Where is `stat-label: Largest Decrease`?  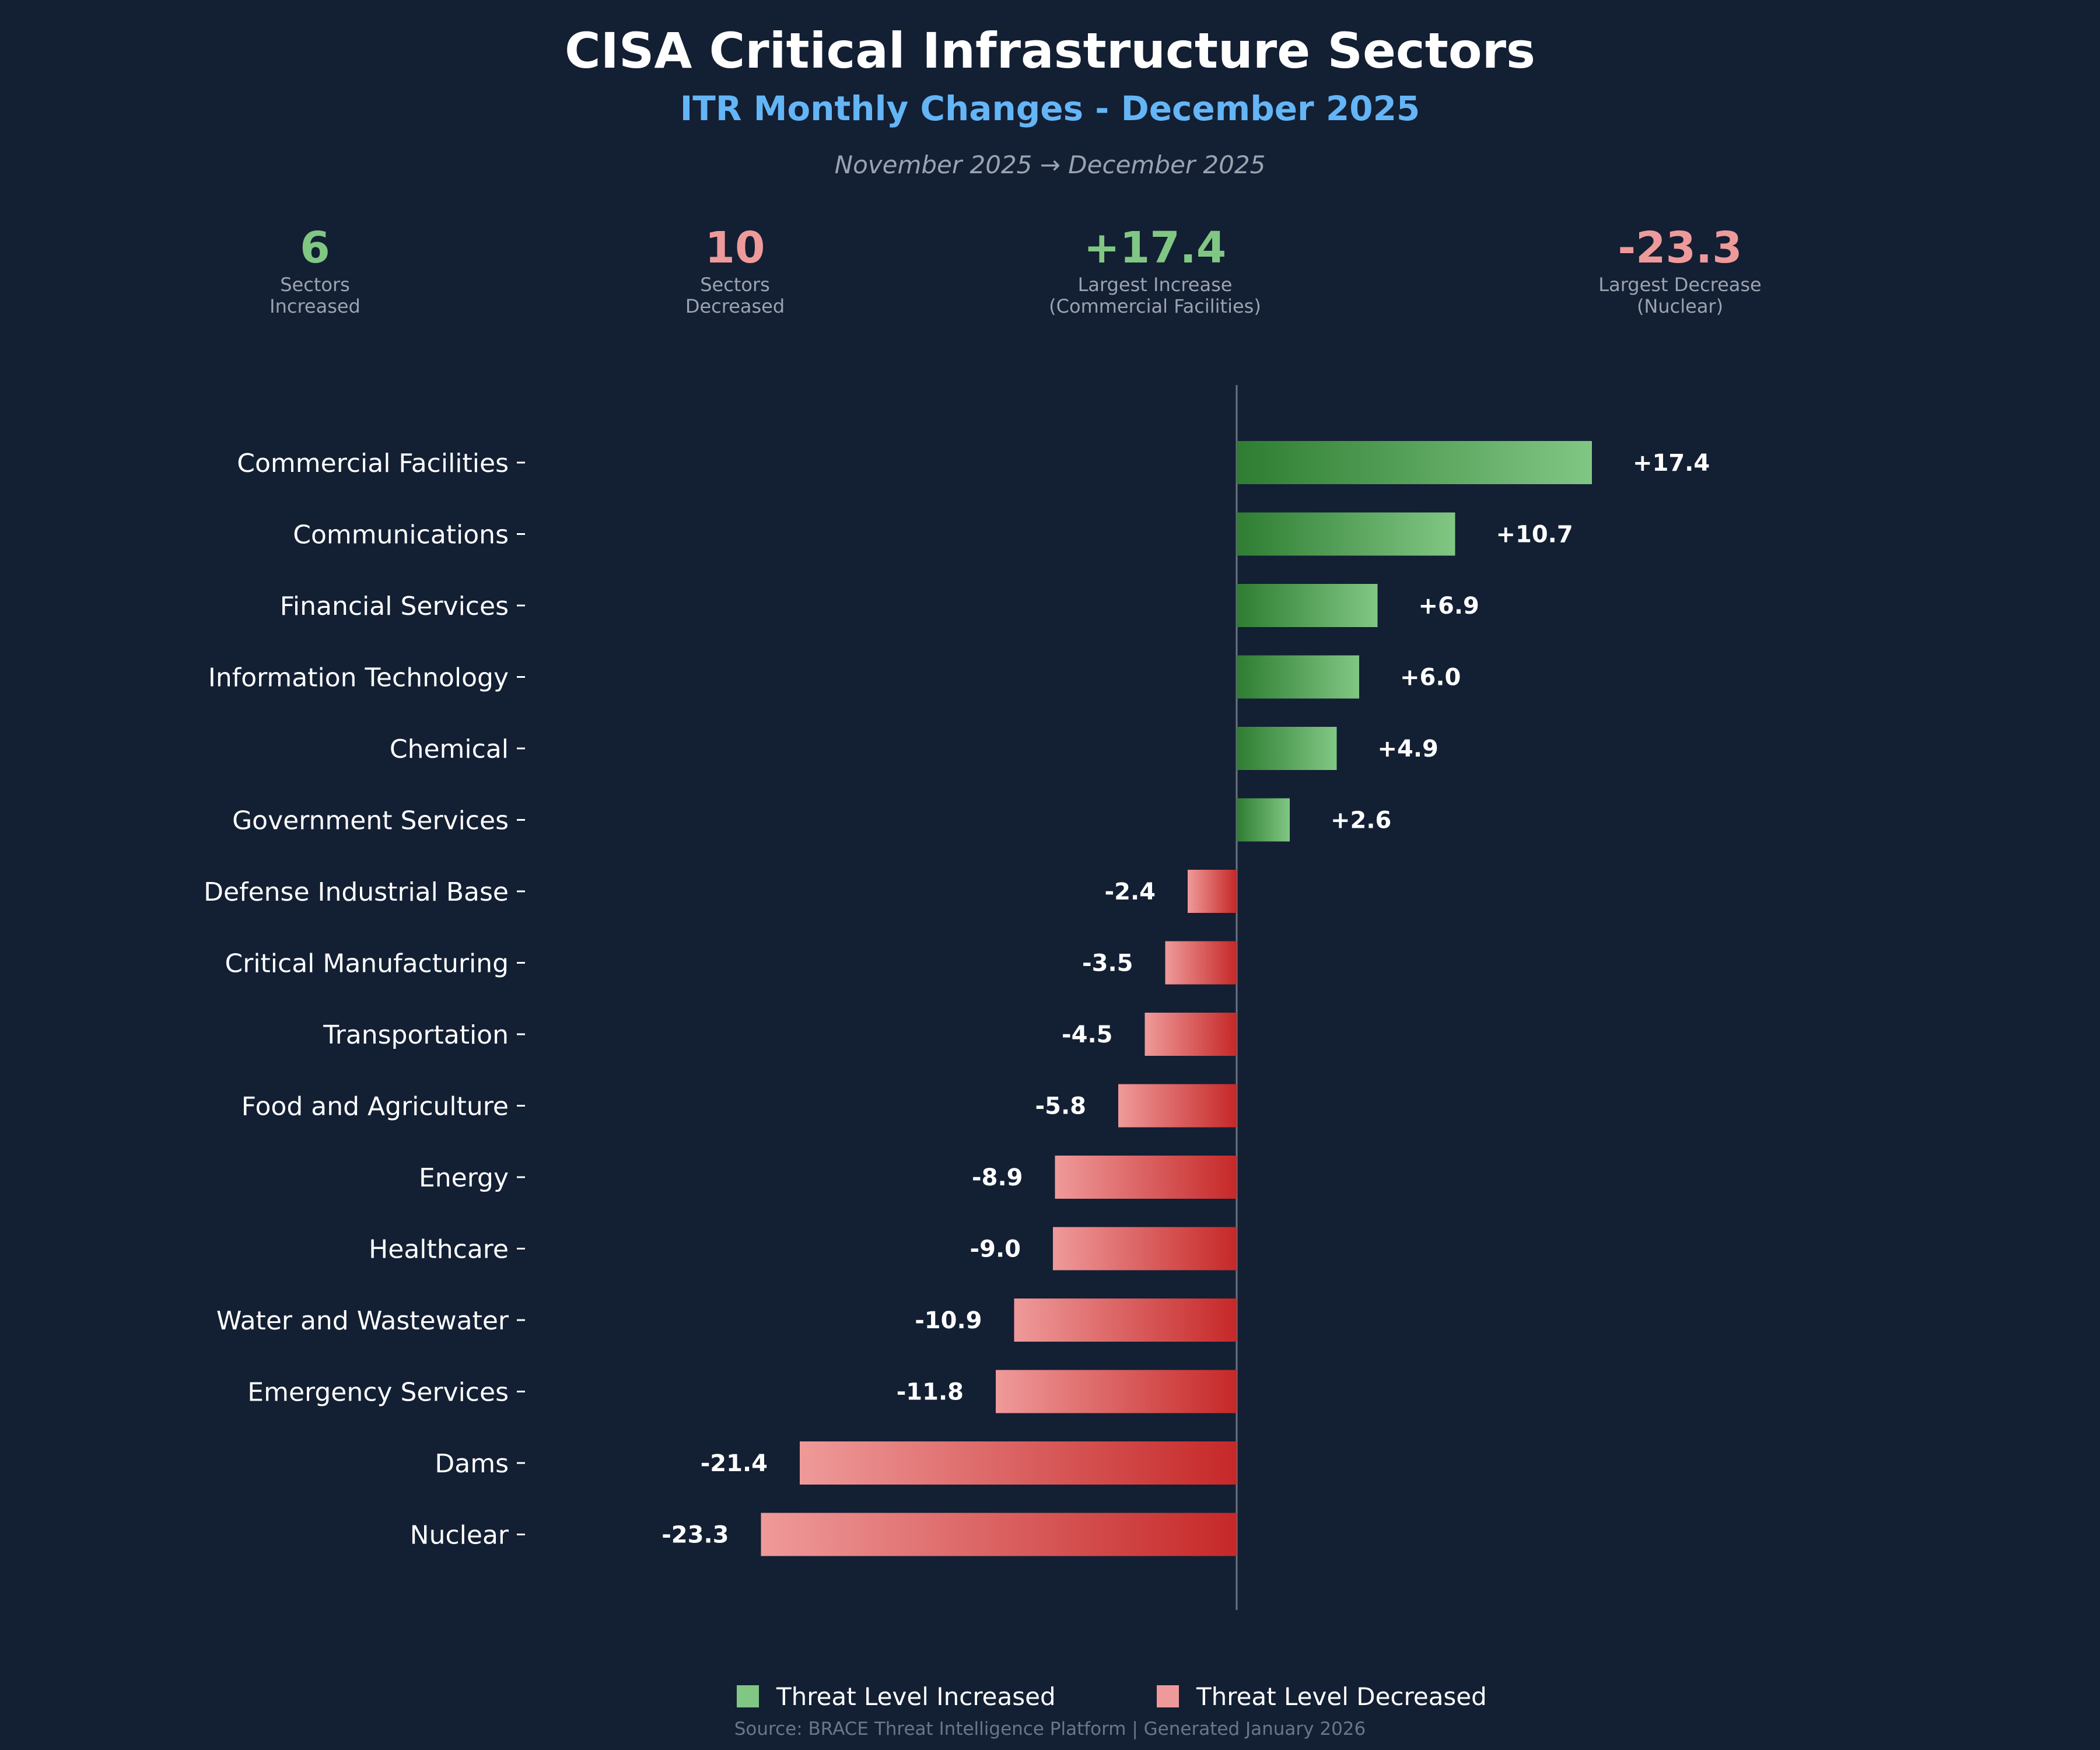 stat-label: Largest Decrease is located at coordinates (1680, 285).